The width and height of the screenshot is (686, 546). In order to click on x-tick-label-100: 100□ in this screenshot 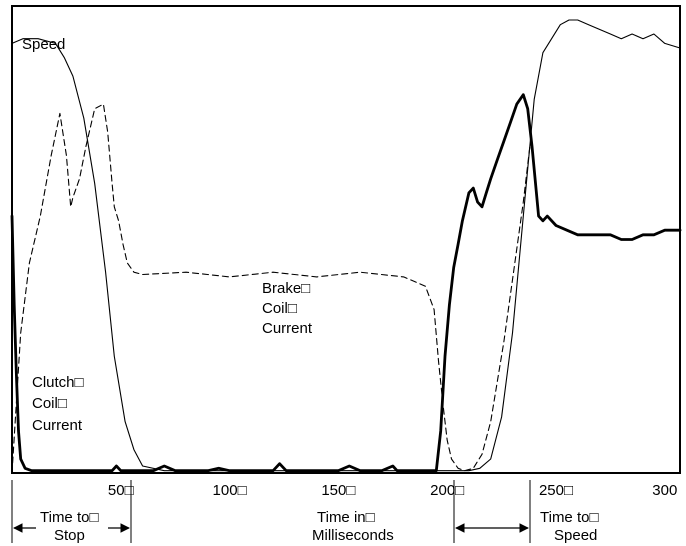, I will do `click(230, 490)`.